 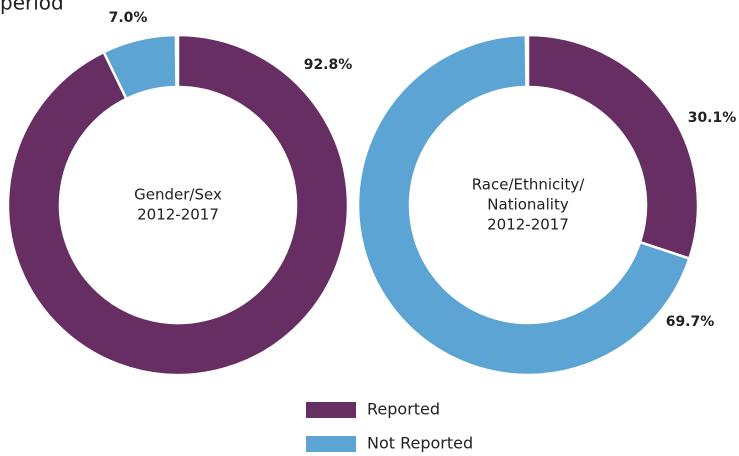 I want to click on center-label: Nationality, so click(x=528, y=205).